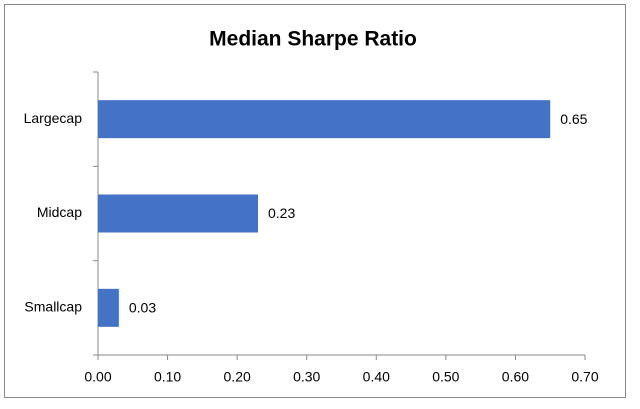 The height and width of the screenshot is (409, 640). What do you see at coordinates (281, 213) in the screenshot?
I see `data-label: 0.23` at bounding box center [281, 213].